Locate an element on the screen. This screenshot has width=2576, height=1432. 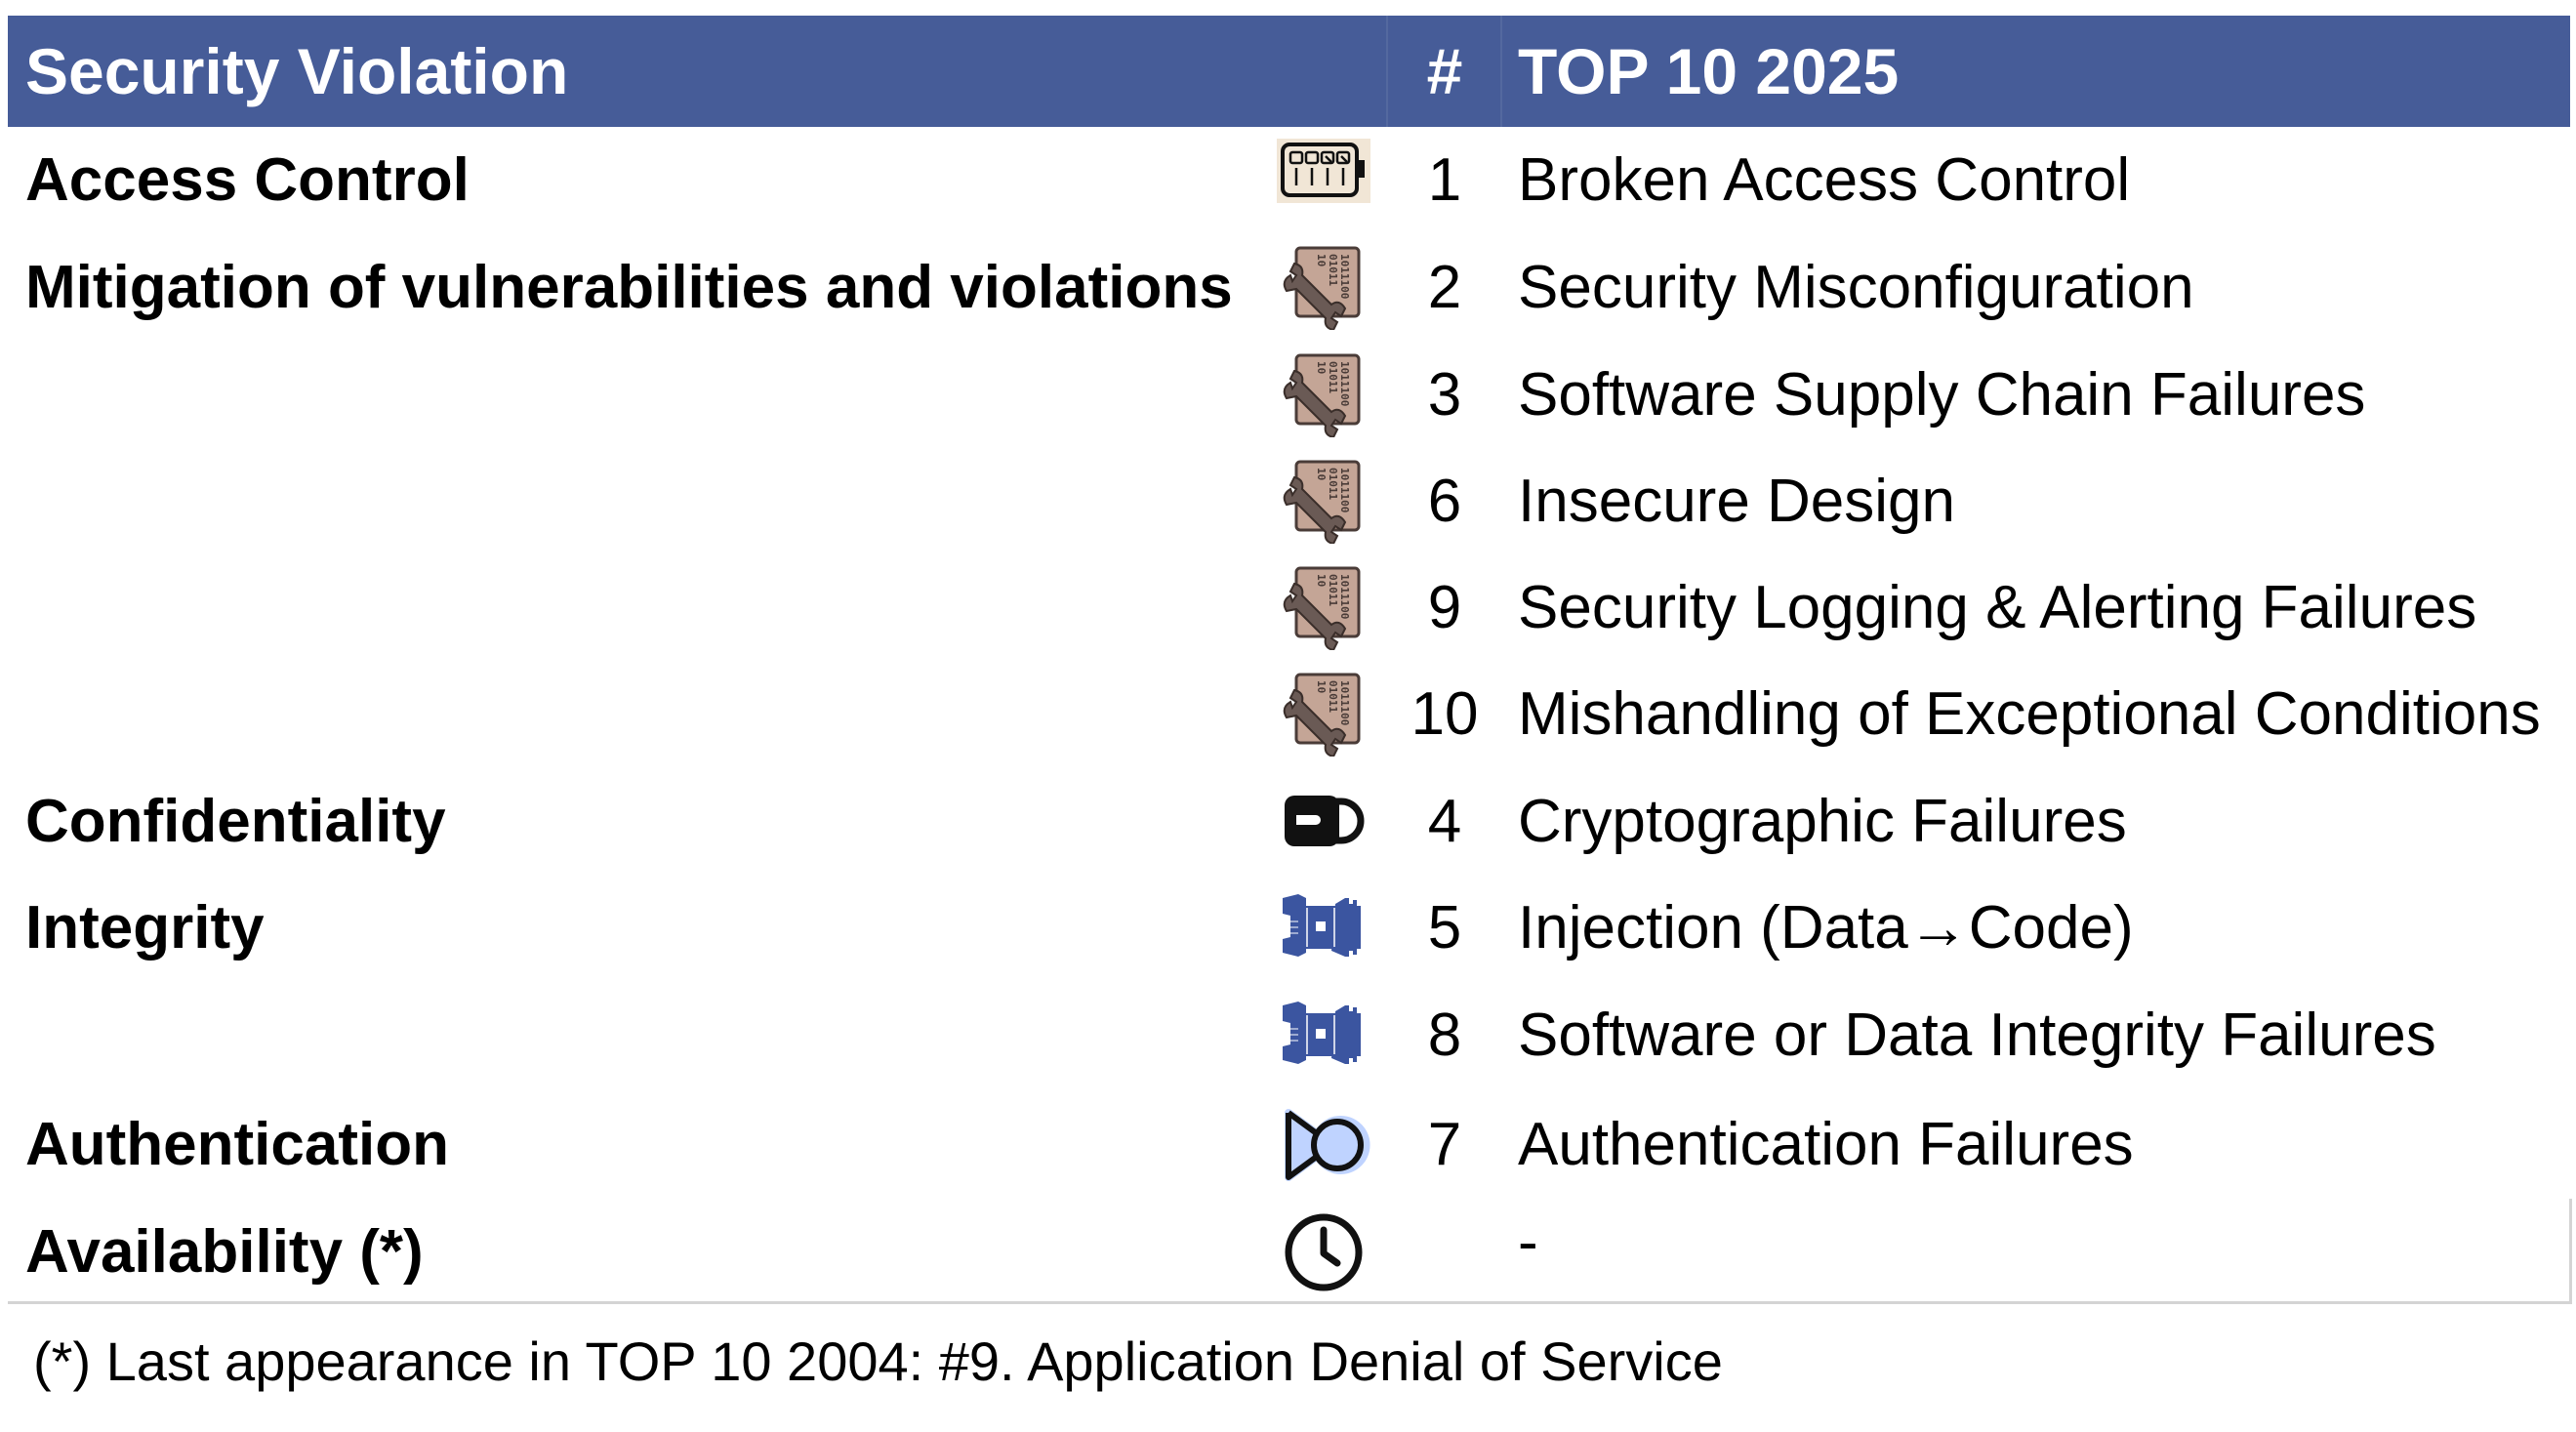
table-row: Integrity 5 Injection (Data→Code) is located at coordinates (1288, 929).